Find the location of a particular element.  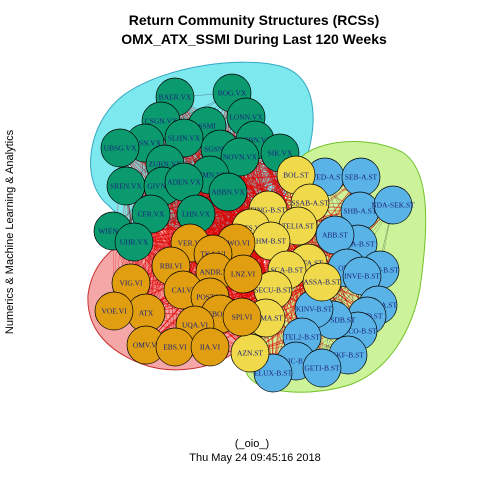

node-label: RBI.VI is located at coordinates (171, 266).